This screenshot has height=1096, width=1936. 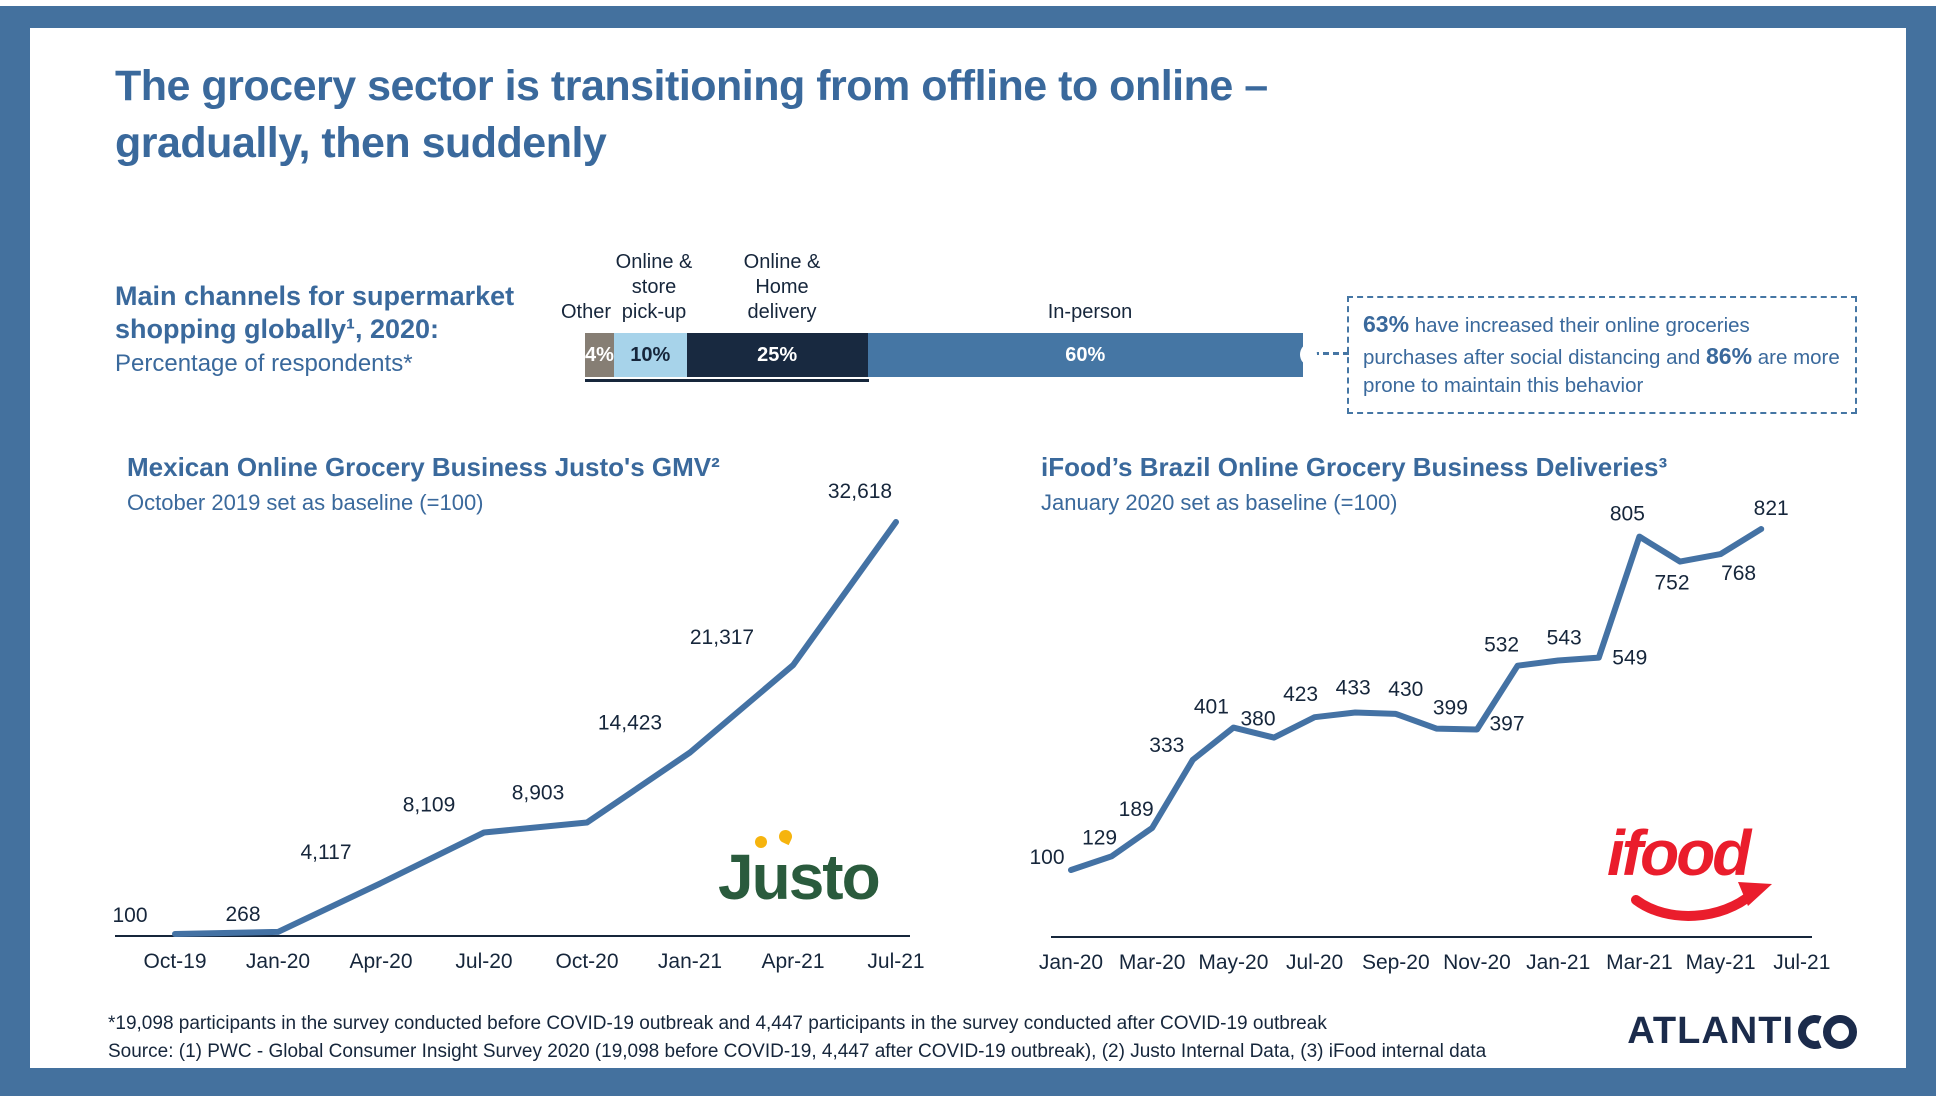 I want to click on data-label: 397, so click(x=1506, y=724).